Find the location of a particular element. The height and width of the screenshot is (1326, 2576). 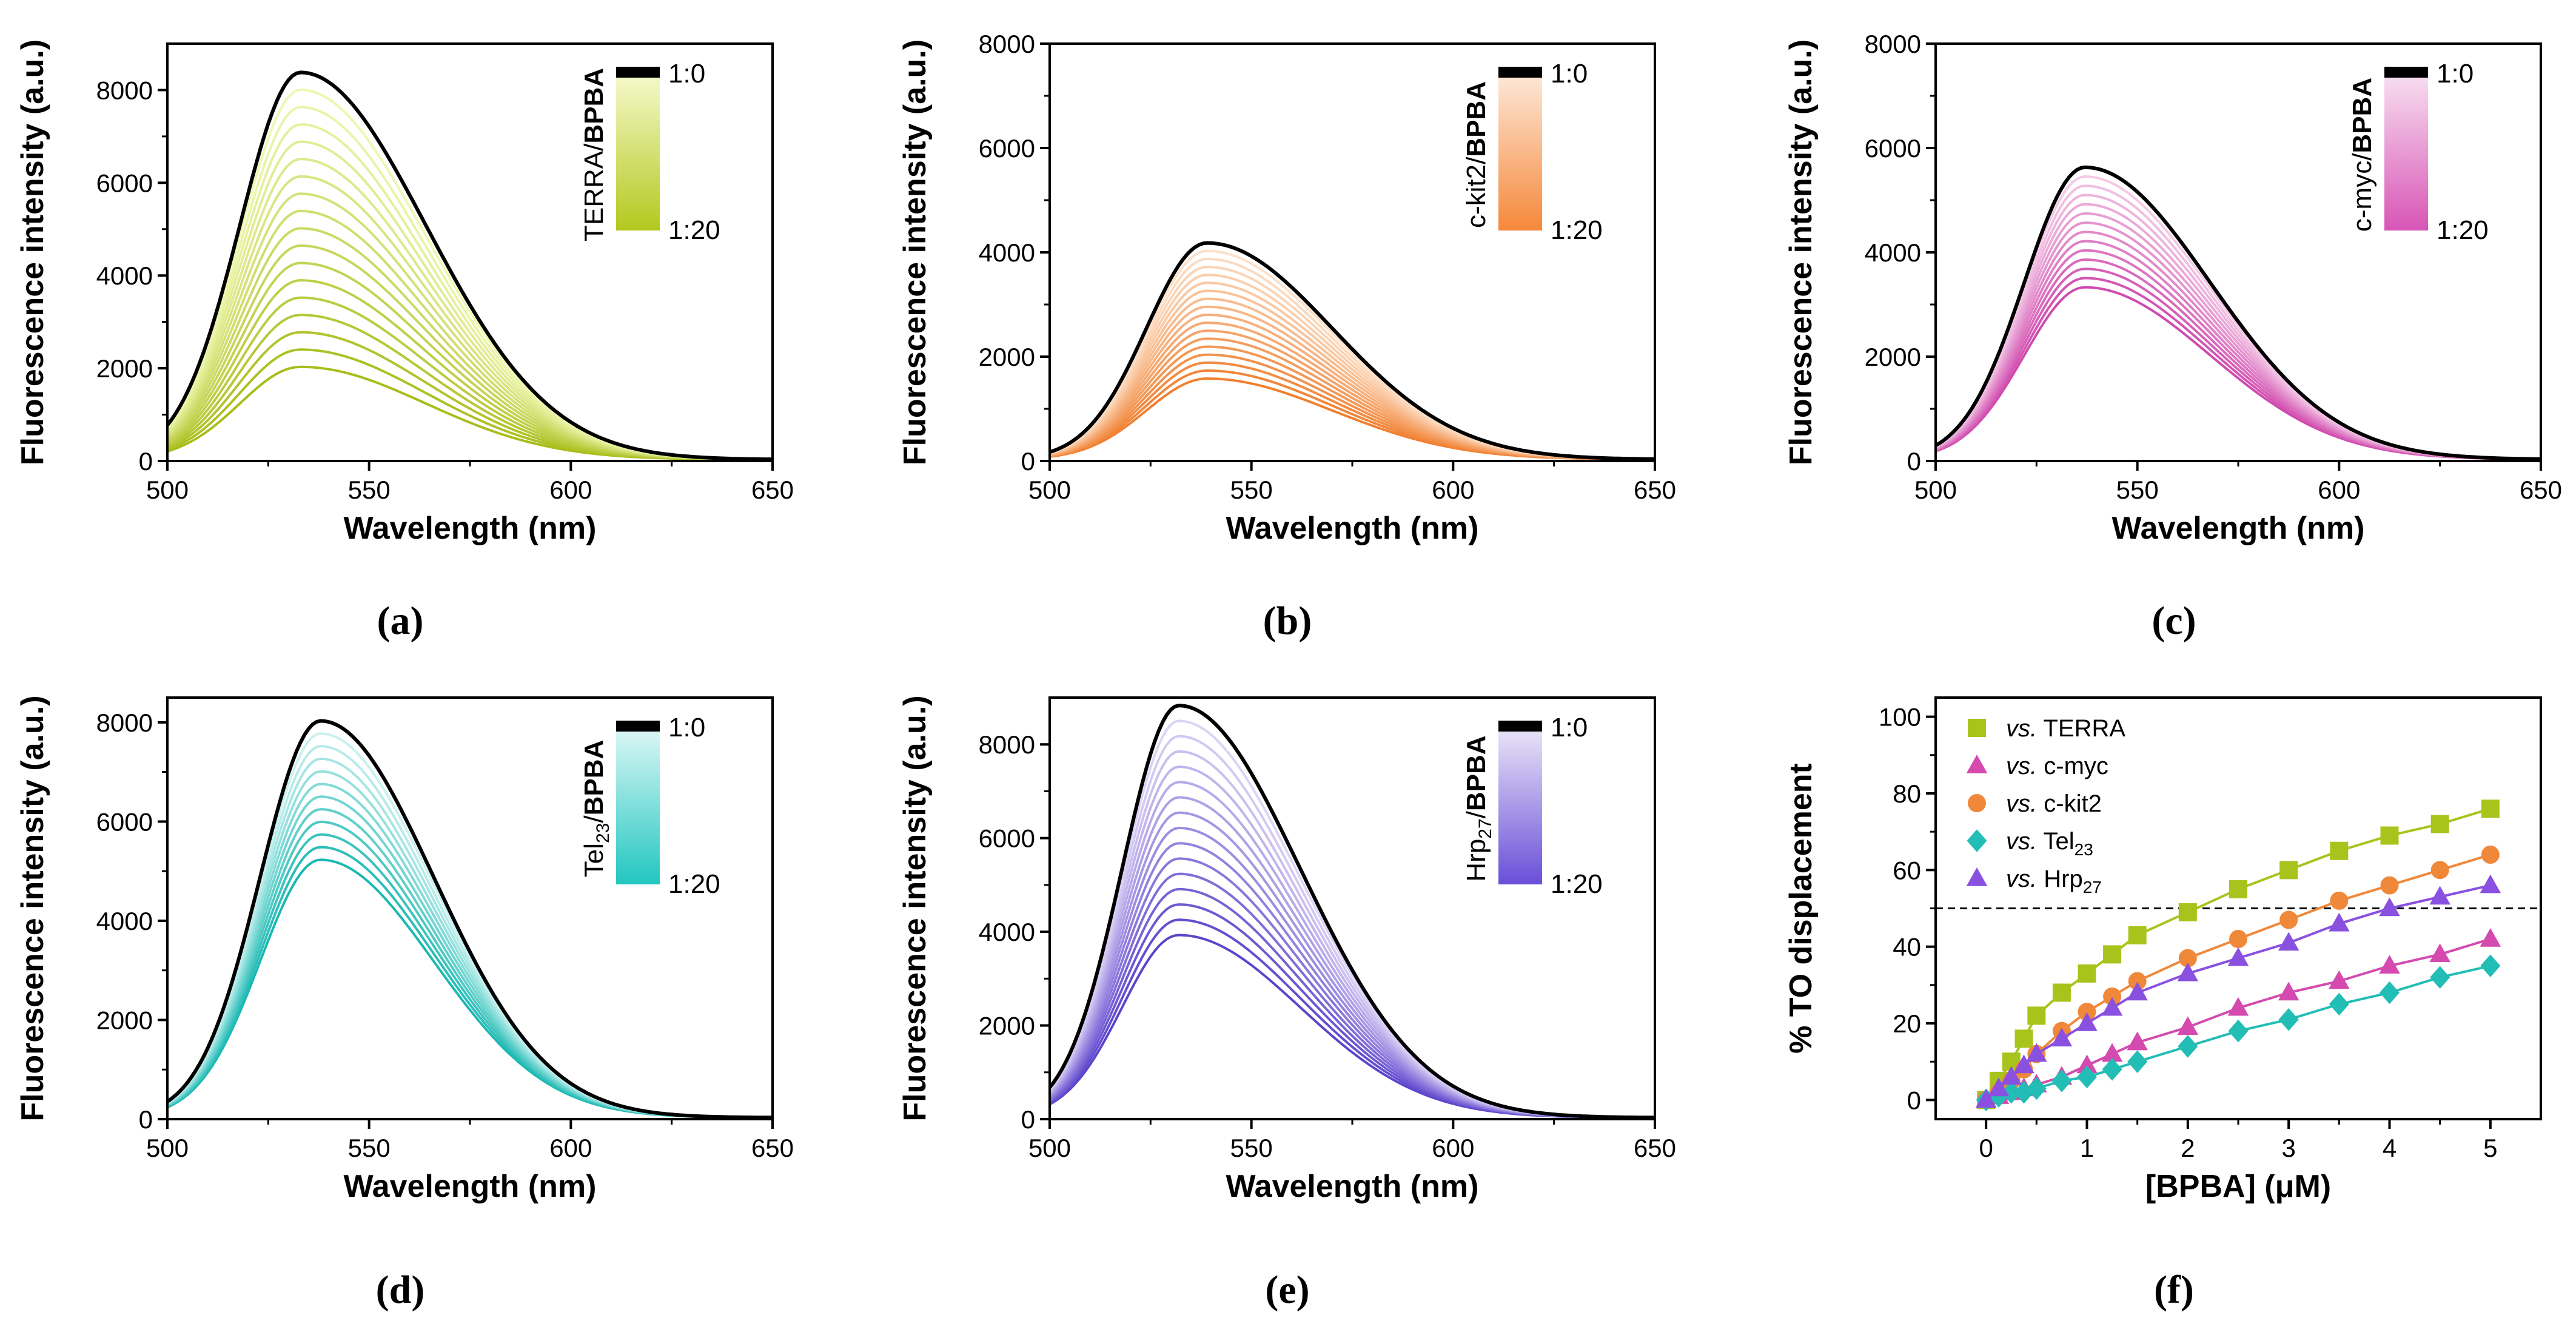

x-axis-title: [BPBA] (μM) is located at coordinates (2238, 1186).